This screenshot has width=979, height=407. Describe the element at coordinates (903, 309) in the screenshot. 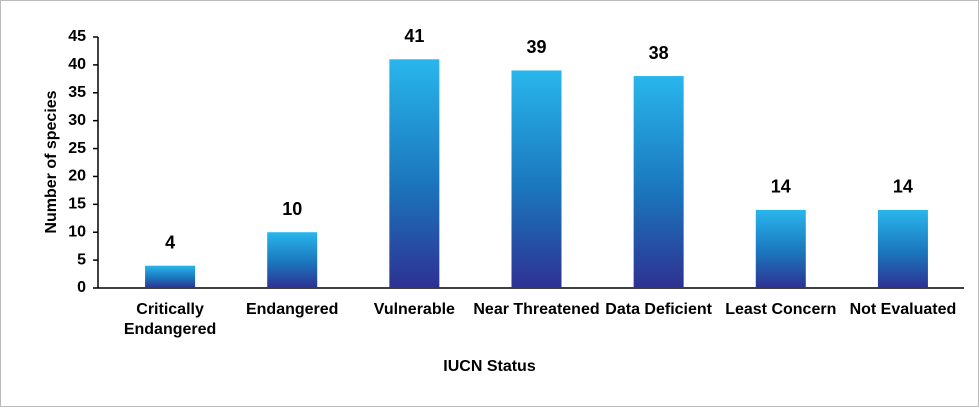

I see `x-tick-label: Not Evaluated` at that location.